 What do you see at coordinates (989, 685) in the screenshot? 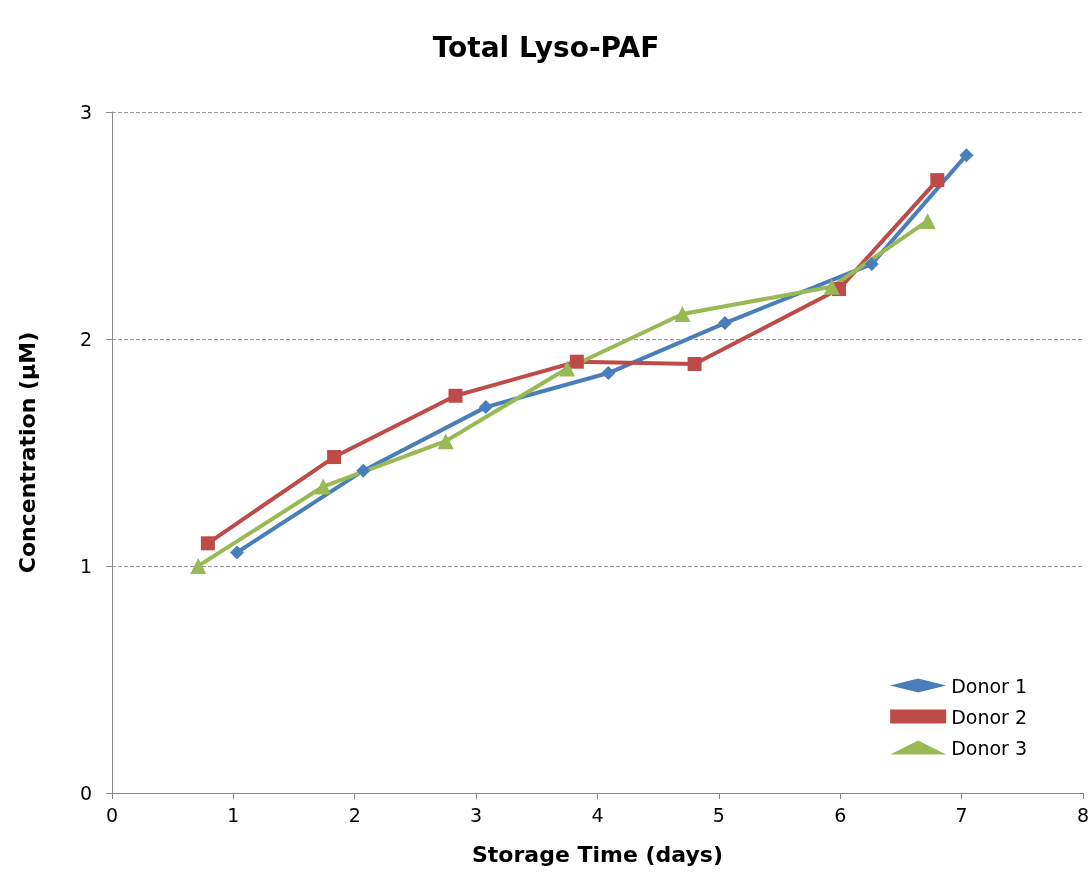
I see `legend-label: Donor 1` at bounding box center [989, 685].